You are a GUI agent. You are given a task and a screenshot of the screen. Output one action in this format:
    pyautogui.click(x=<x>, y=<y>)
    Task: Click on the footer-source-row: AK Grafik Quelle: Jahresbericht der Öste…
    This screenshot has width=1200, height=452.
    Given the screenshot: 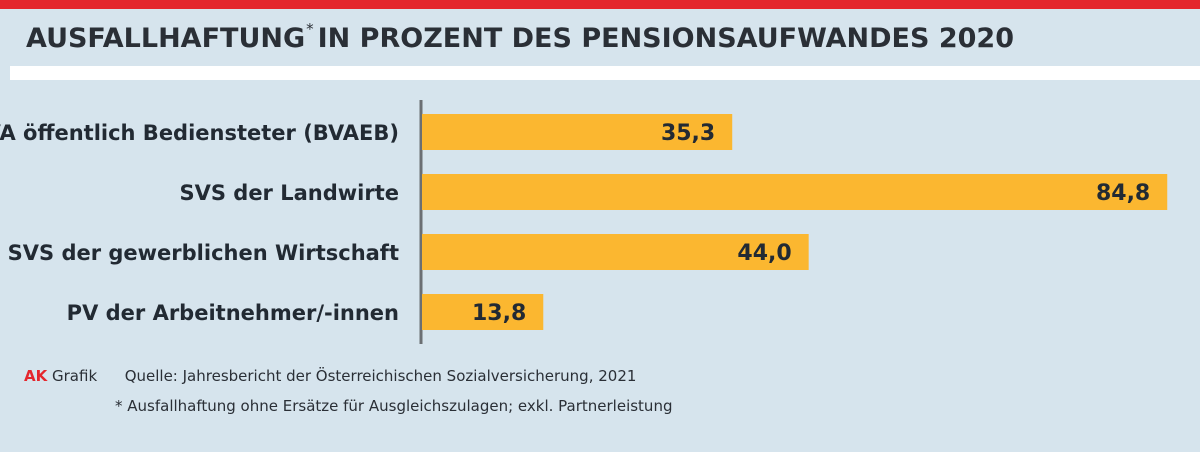 What is the action you would take?
    pyautogui.click(x=330, y=376)
    